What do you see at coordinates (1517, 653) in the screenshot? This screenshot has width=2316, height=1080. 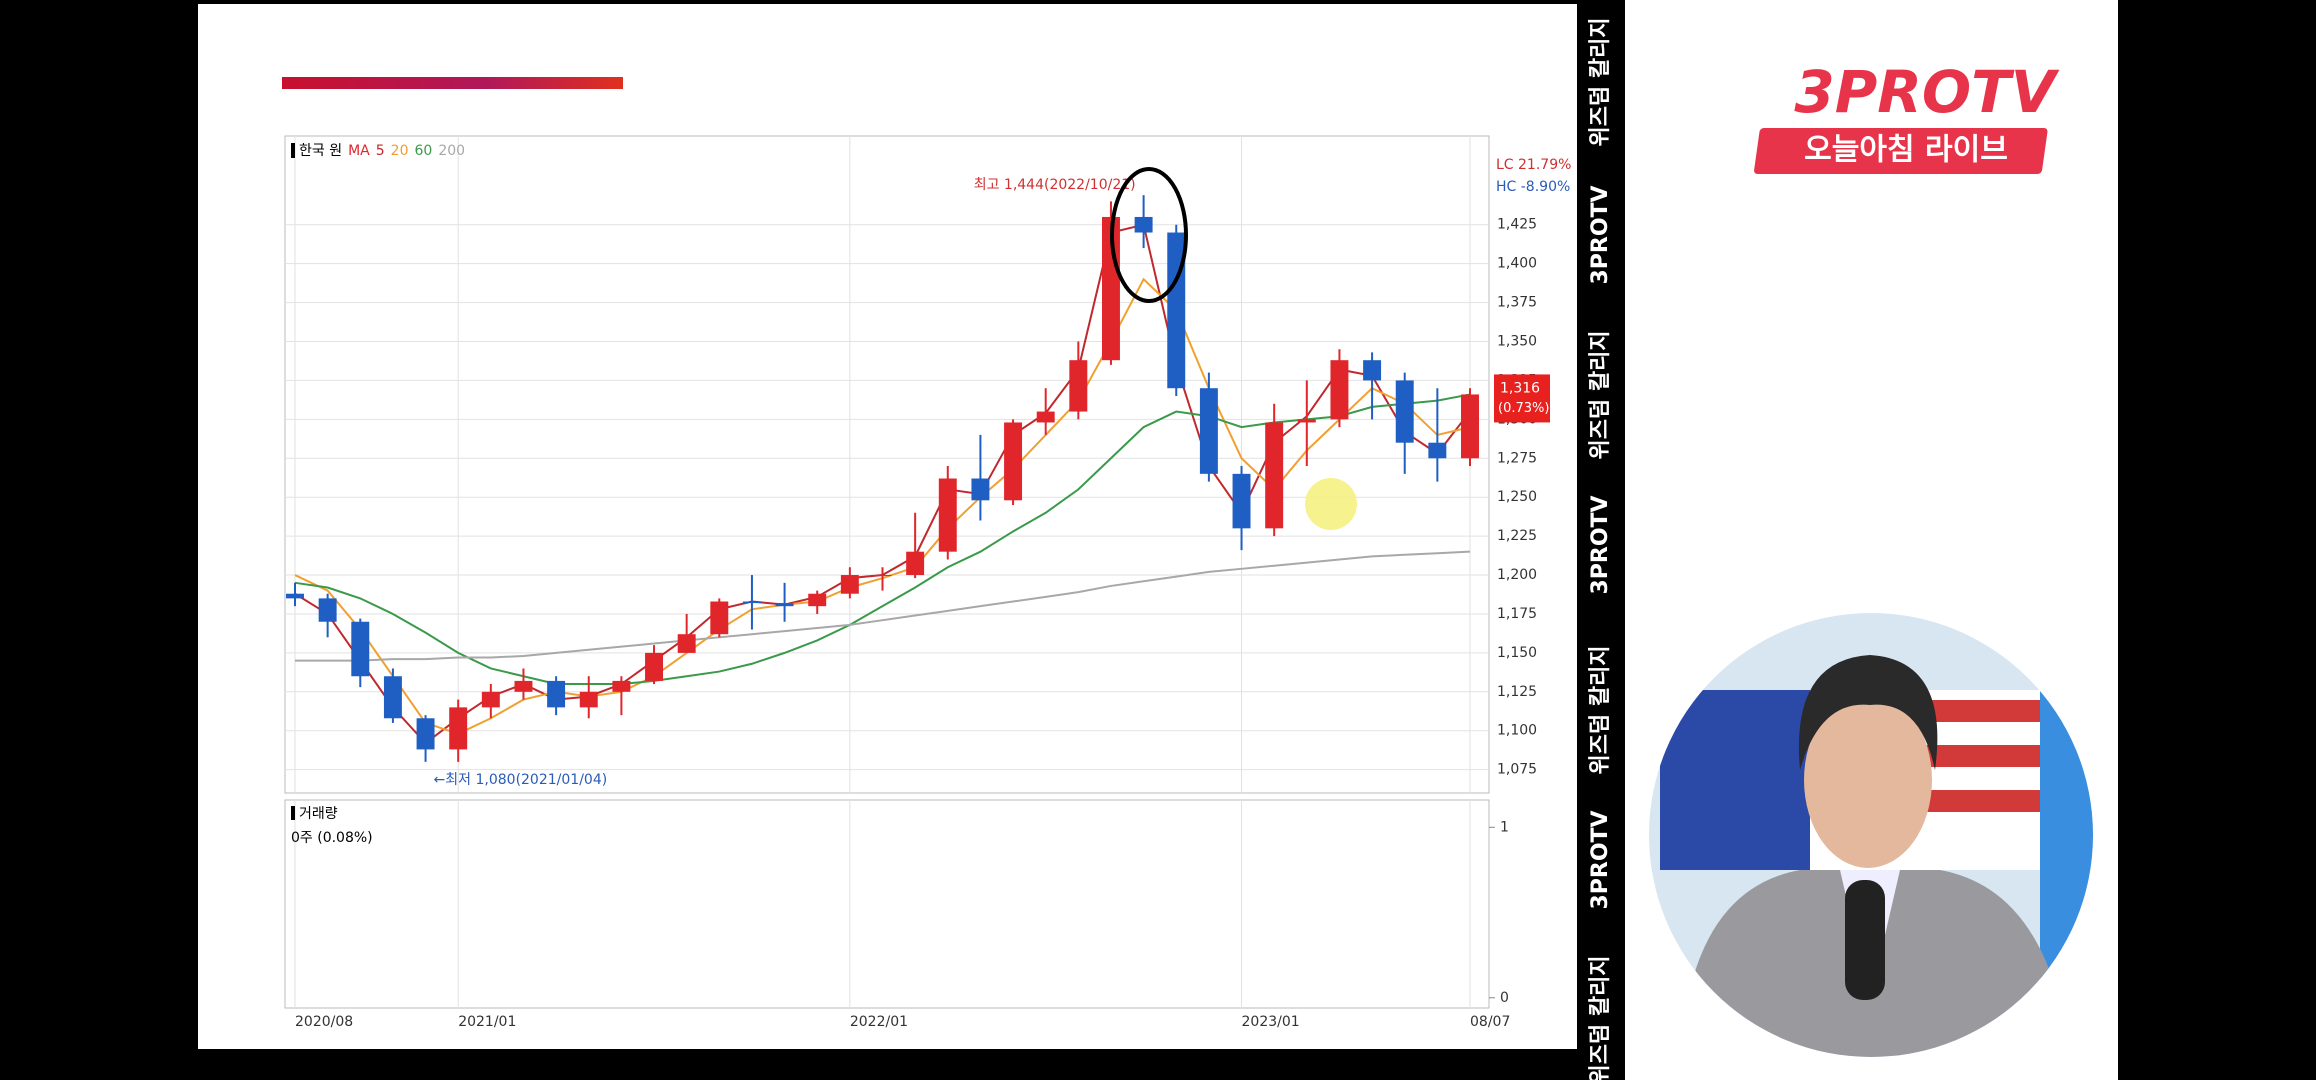 I see `y-tick-label: 1,150` at bounding box center [1517, 653].